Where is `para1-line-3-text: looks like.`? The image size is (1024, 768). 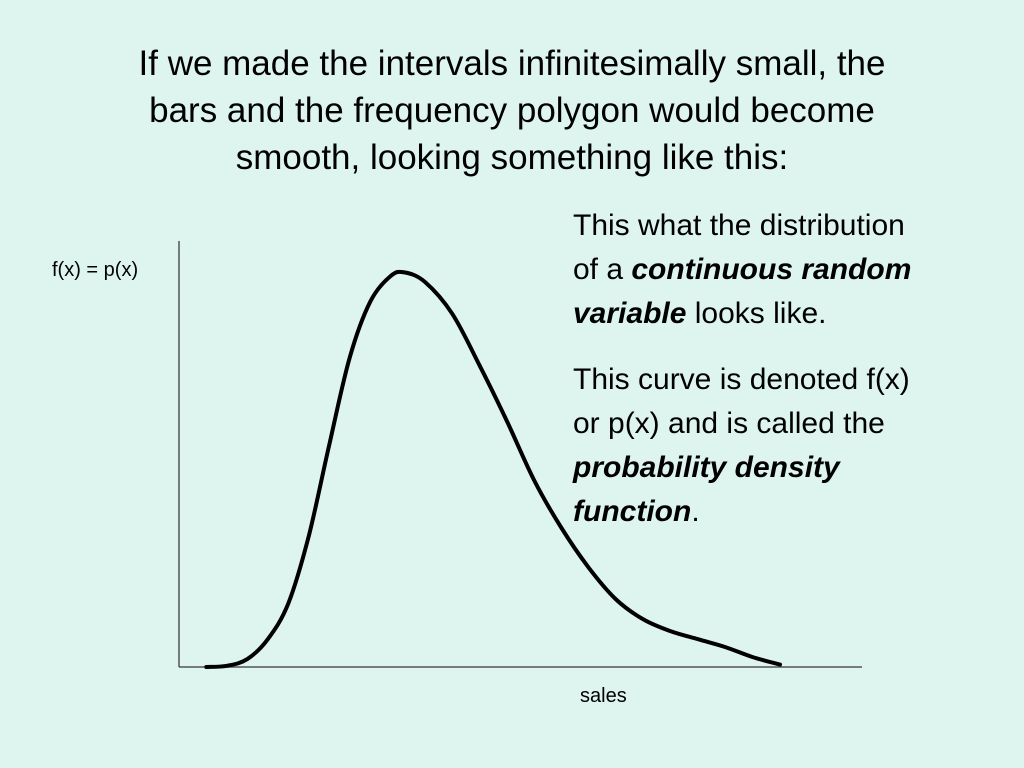
para1-line-3-text: looks like. is located at coordinates (756, 313).